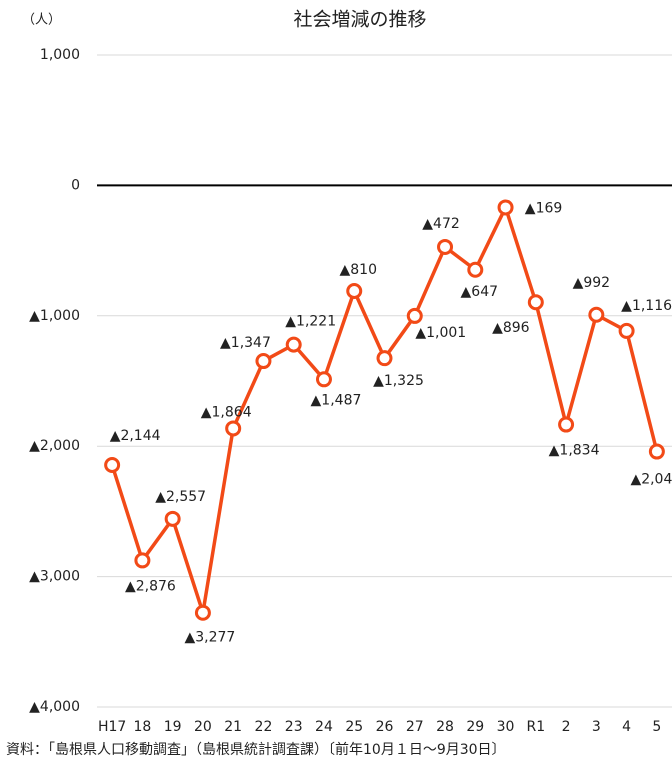 The width and height of the screenshot is (672, 771). I want to click on x-tick-label: 19, so click(173, 727).